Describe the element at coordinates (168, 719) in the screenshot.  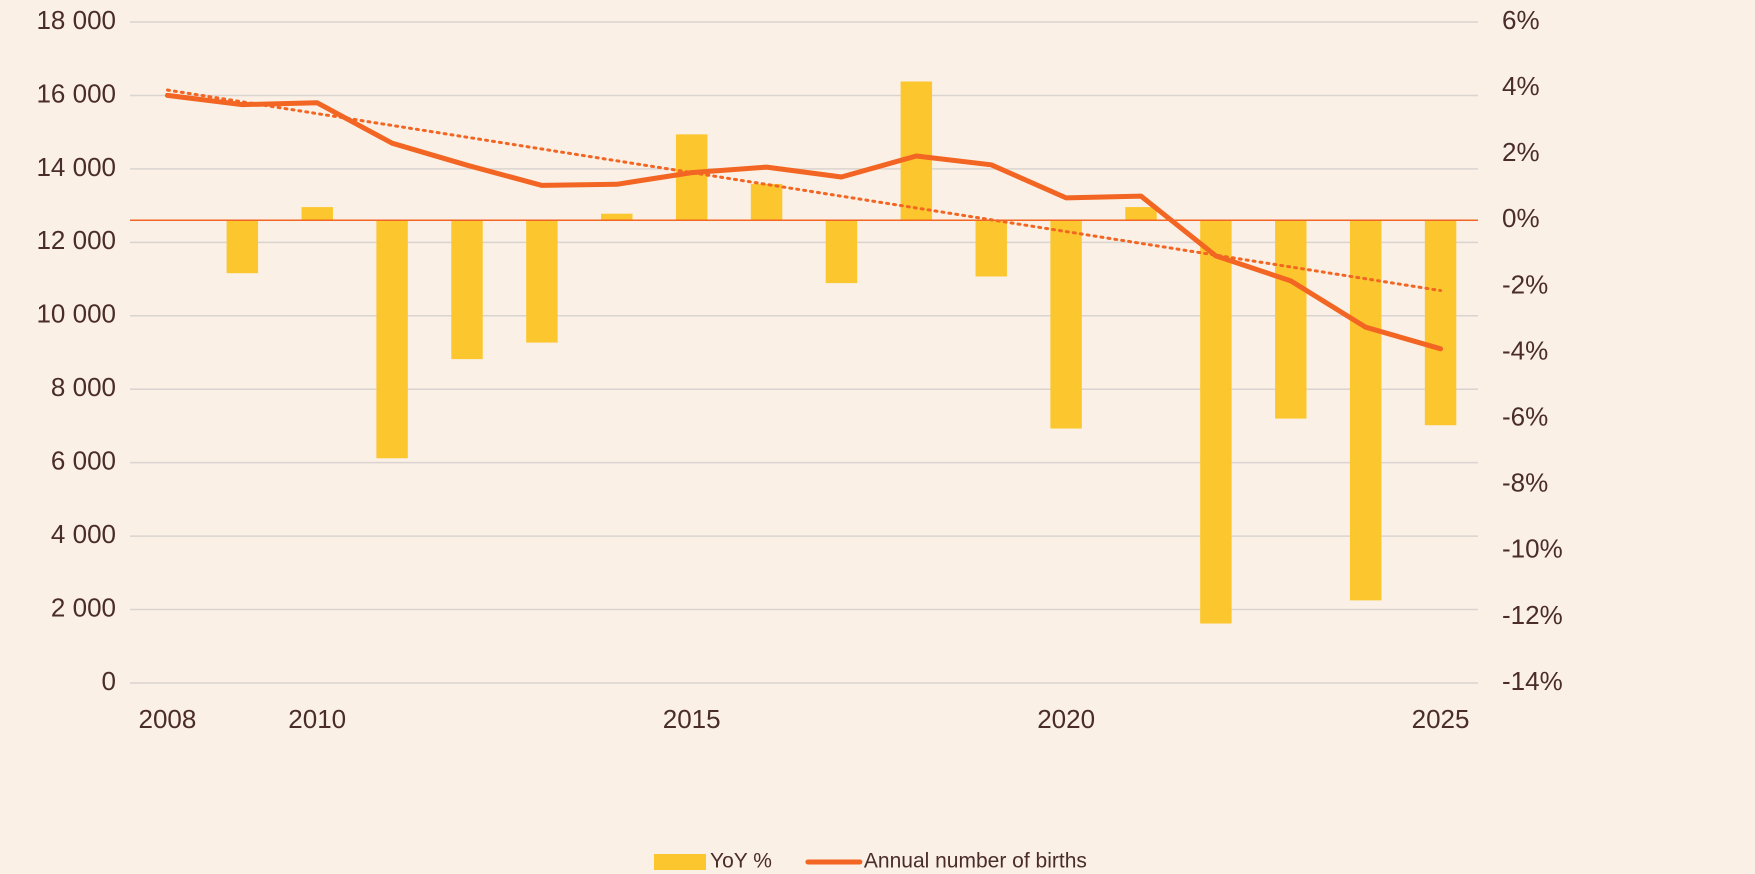
I see `x-tick-label: 2008` at that location.